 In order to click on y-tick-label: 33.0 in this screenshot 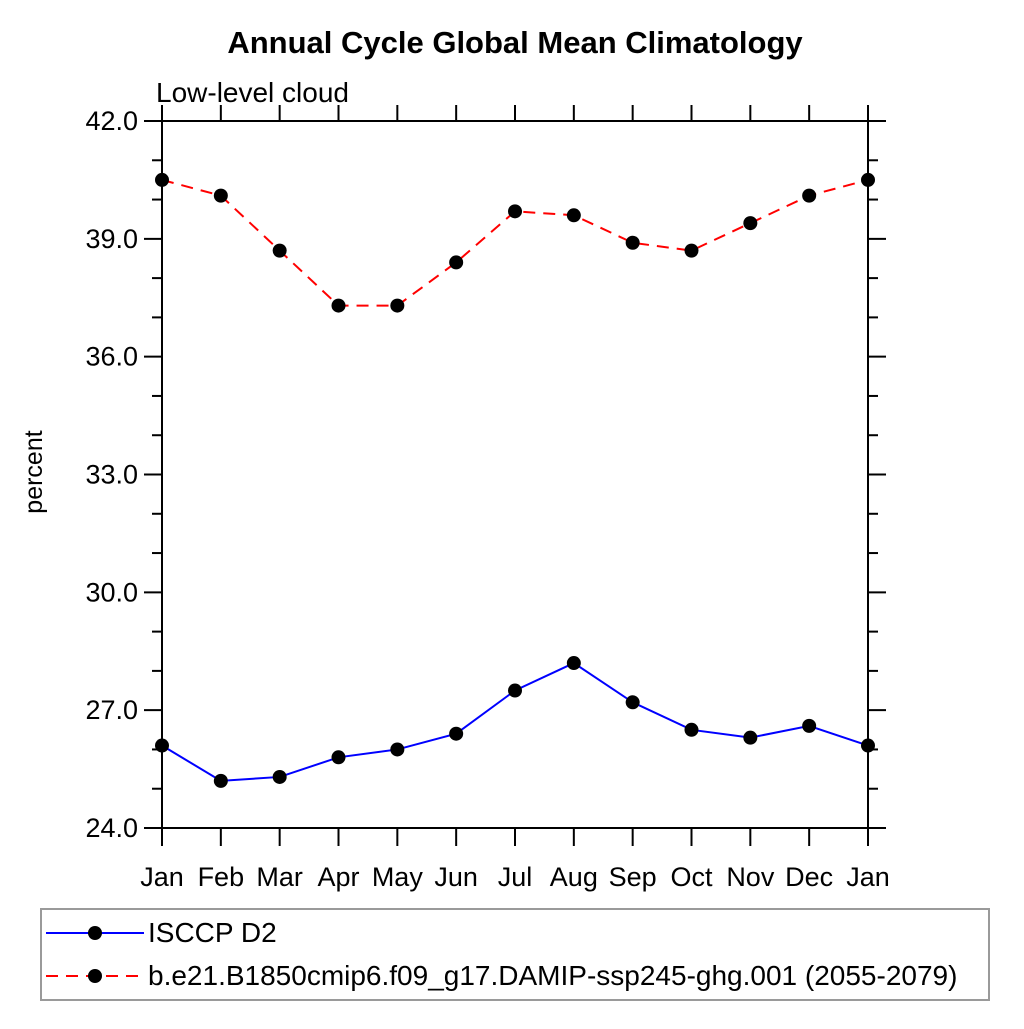, I will do `click(111, 475)`.